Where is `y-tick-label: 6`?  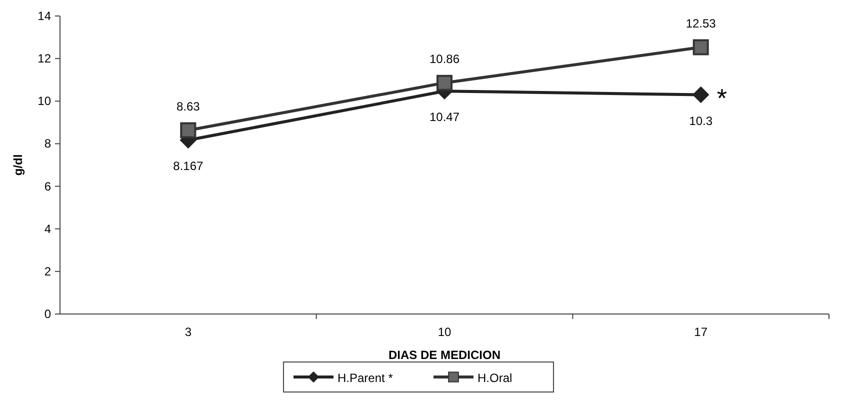
y-tick-label: 6 is located at coordinates (48, 186).